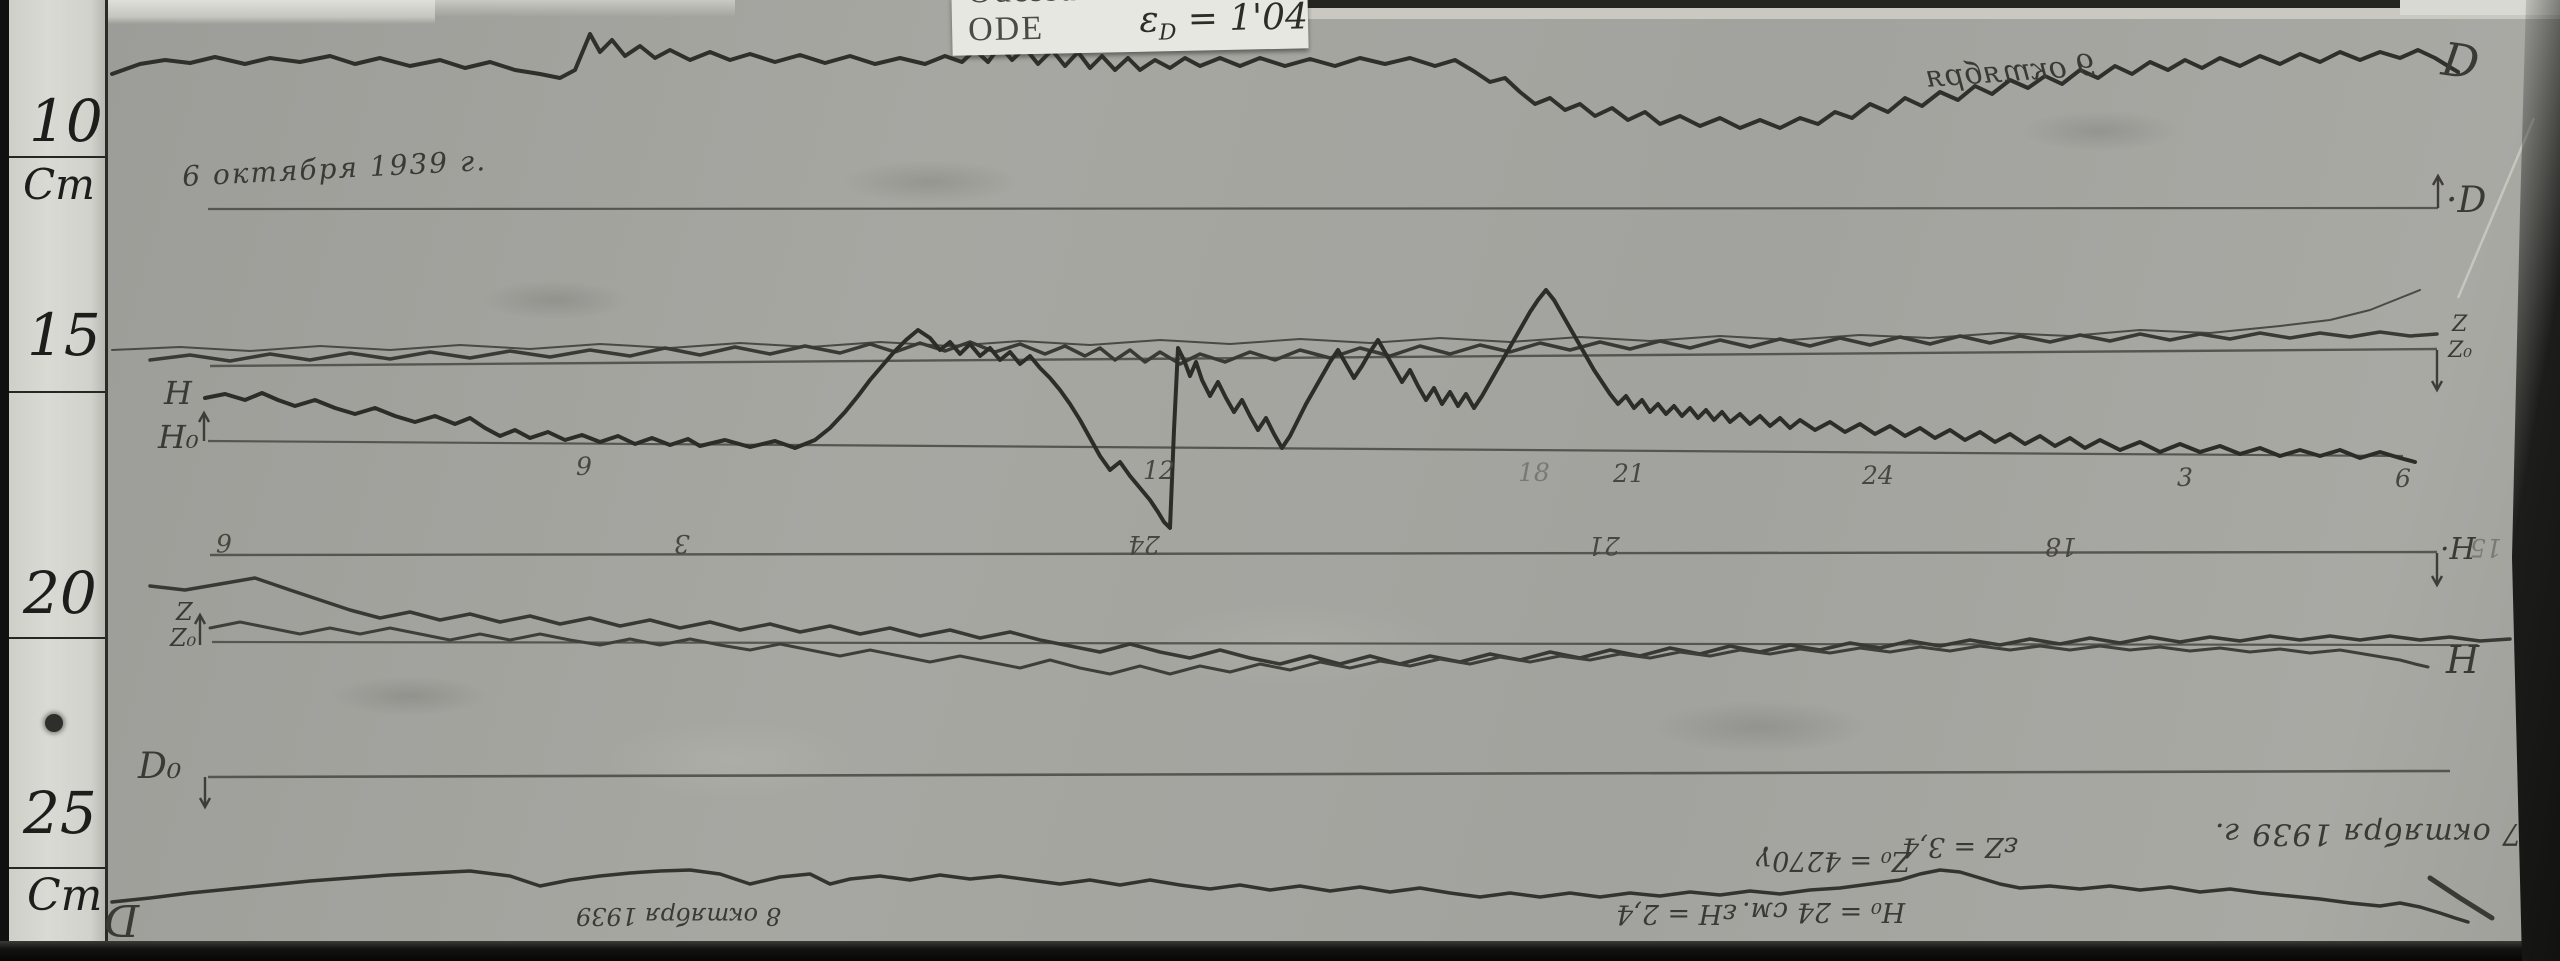 This screenshot has width=2560, height=961. I want to click on z-trace-label-left: Z, so click(184, 612).